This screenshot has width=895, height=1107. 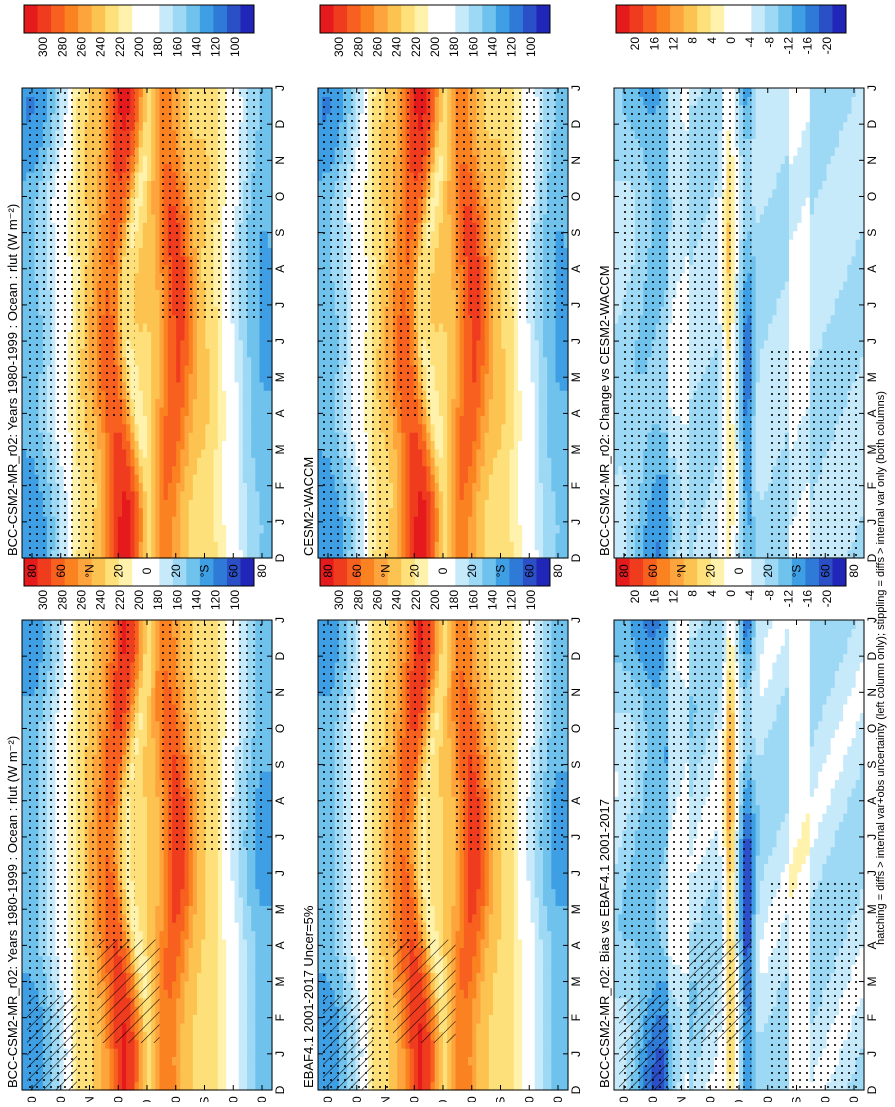 I want to click on lat-tick-label: 60, so click(x=61, y=1099).